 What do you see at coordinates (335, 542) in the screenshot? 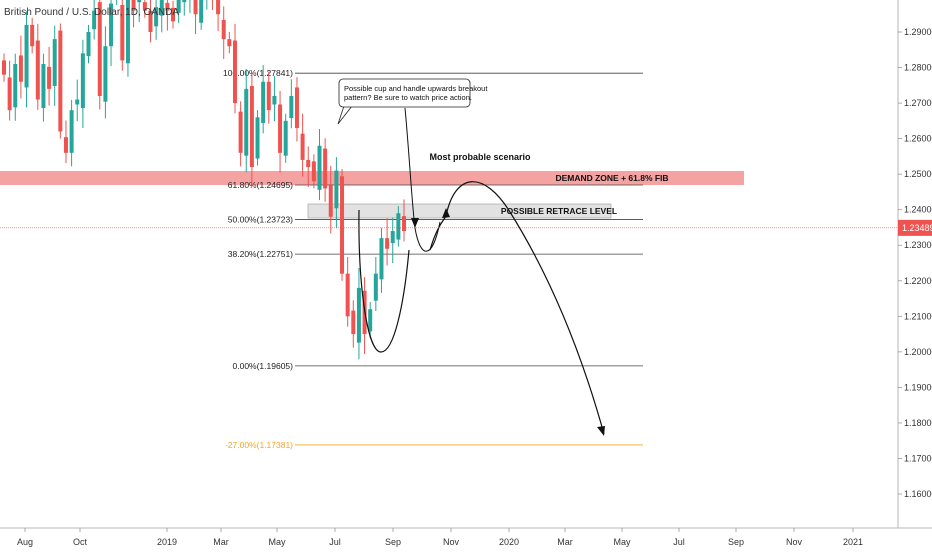
I see `time-tick-label: Jul` at bounding box center [335, 542].